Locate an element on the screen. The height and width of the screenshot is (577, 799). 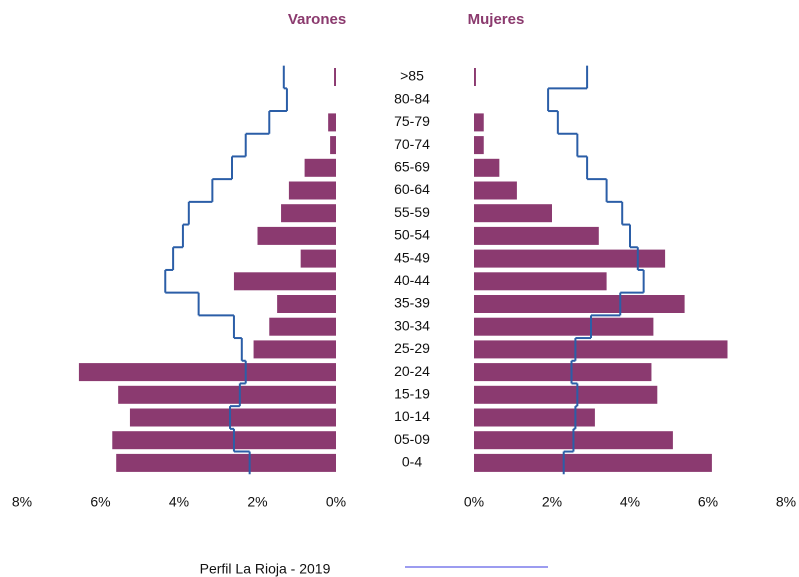
category-label: 60-64 is located at coordinates (412, 189).